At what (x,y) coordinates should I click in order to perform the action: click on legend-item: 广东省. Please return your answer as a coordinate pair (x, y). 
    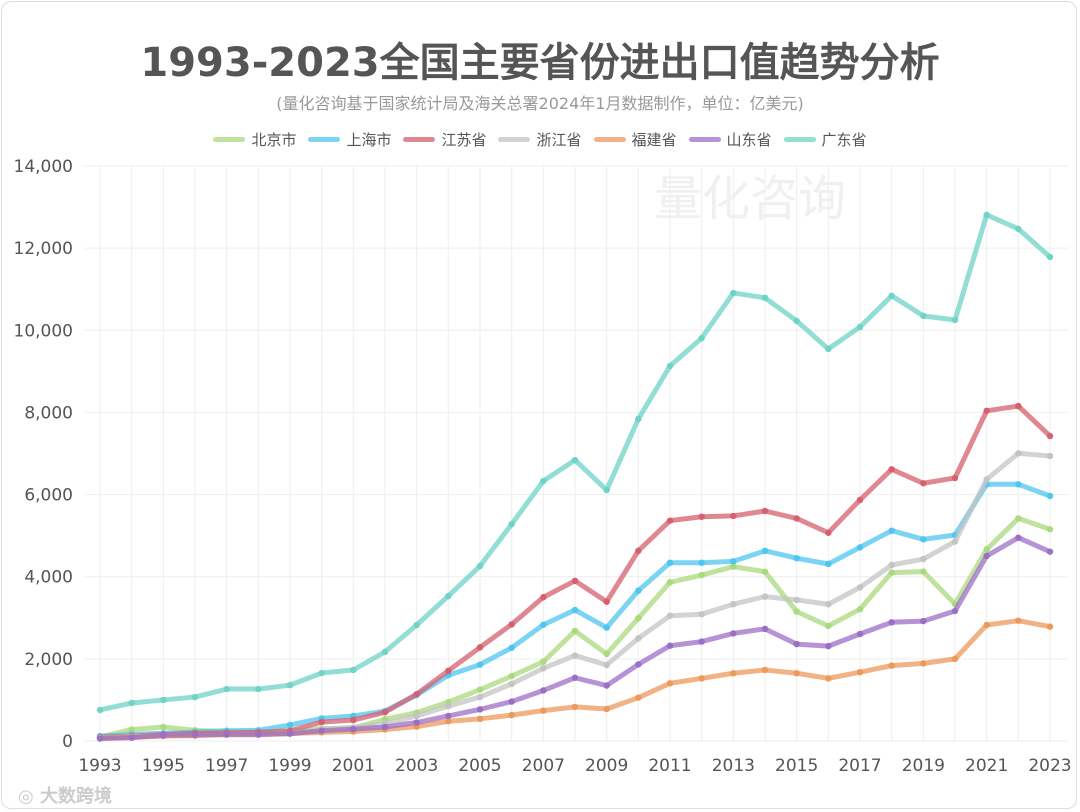
    Looking at the image, I should click on (825, 139).